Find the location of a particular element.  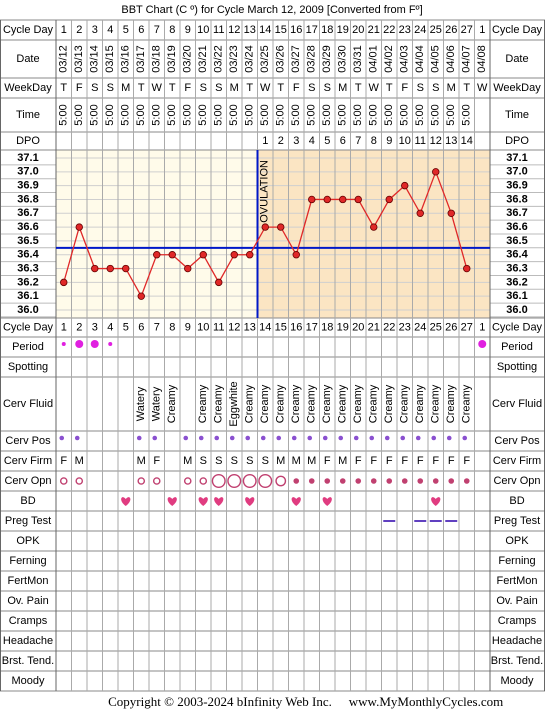

dpo: 1 is located at coordinates (265, 141).